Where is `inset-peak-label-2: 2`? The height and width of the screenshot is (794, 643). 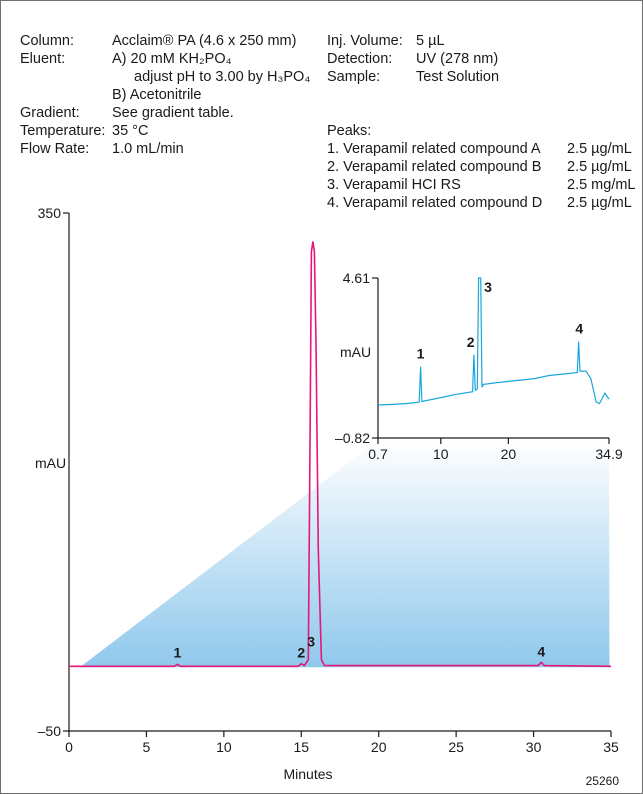
inset-peak-label-2: 2 is located at coordinates (471, 342).